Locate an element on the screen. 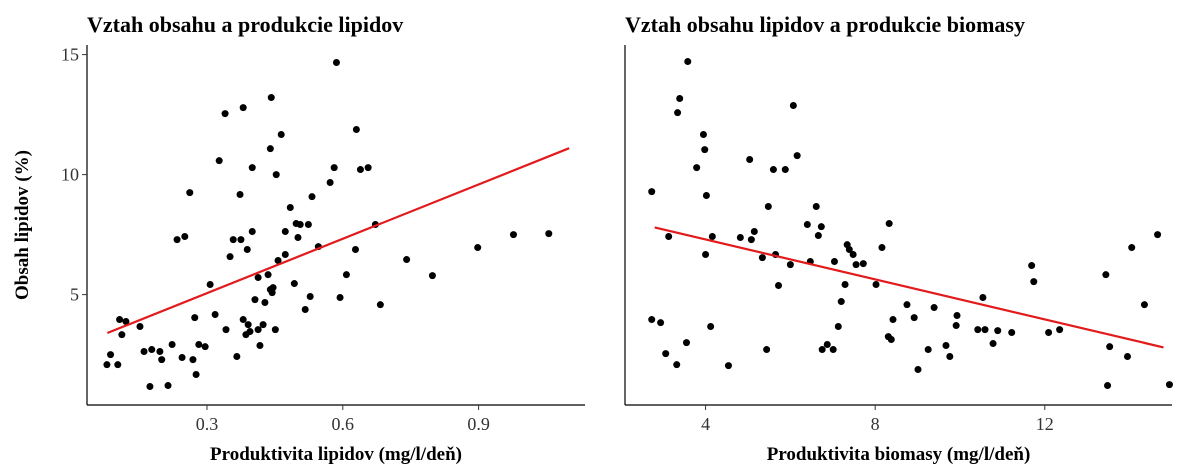 This screenshot has height=469, width=1190. x-tick-label: 4 is located at coordinates (705, 424).